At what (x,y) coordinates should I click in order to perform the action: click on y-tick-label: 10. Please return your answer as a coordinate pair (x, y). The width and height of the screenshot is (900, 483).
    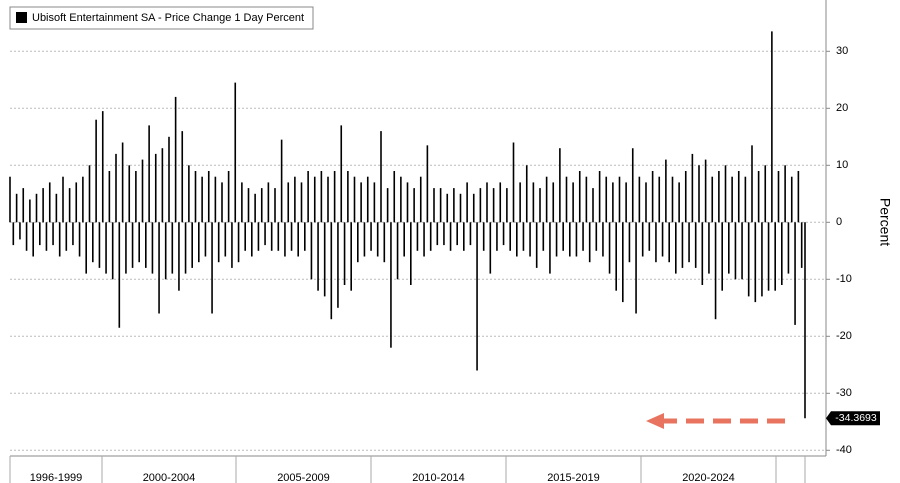
    Looking at the image, I should click on (842, 165).